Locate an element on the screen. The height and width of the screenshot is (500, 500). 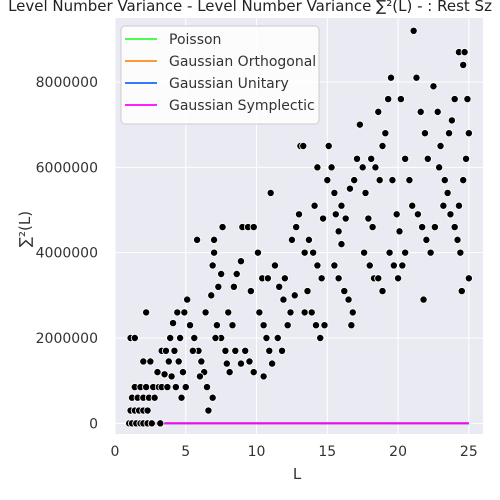
x-tick-label: 5 is located at coordinates (185, 452).